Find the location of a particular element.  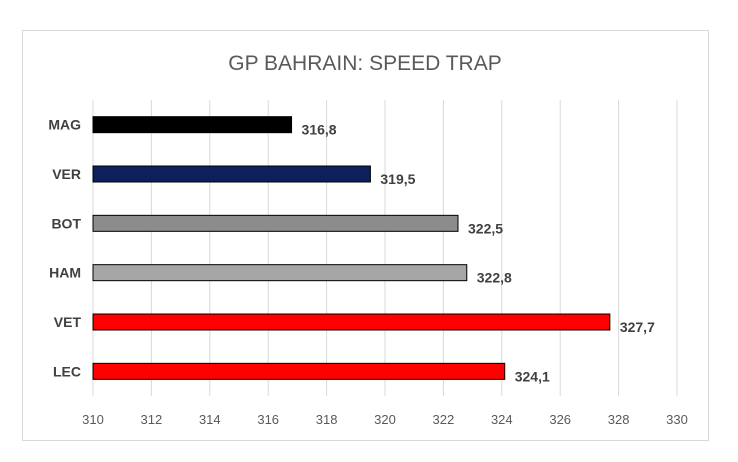

category-label-vet: VET is located at coordinates (68, 322).